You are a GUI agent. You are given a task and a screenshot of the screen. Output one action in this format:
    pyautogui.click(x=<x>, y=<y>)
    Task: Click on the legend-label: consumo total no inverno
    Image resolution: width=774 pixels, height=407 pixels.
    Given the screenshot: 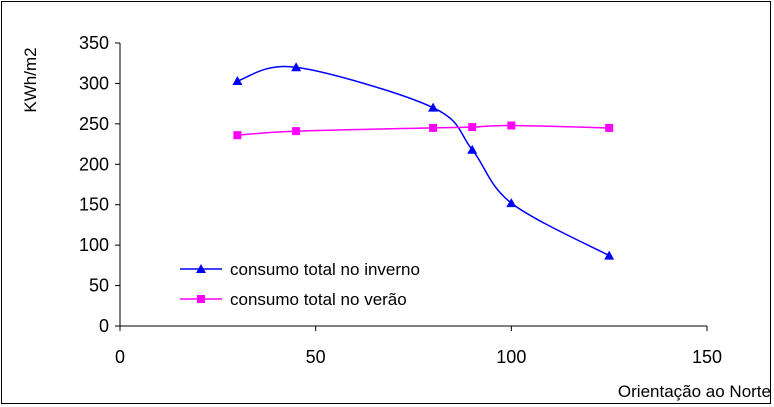 What is the action you would take?
    pyautogui.click(x=325, y=269)
    